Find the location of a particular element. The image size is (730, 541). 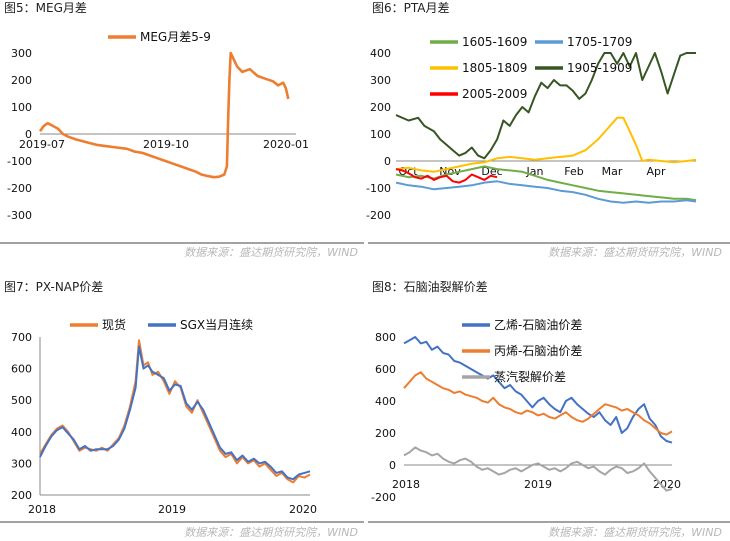

fig6-x-tick-label: Apr is located at coordinates (656, 171).